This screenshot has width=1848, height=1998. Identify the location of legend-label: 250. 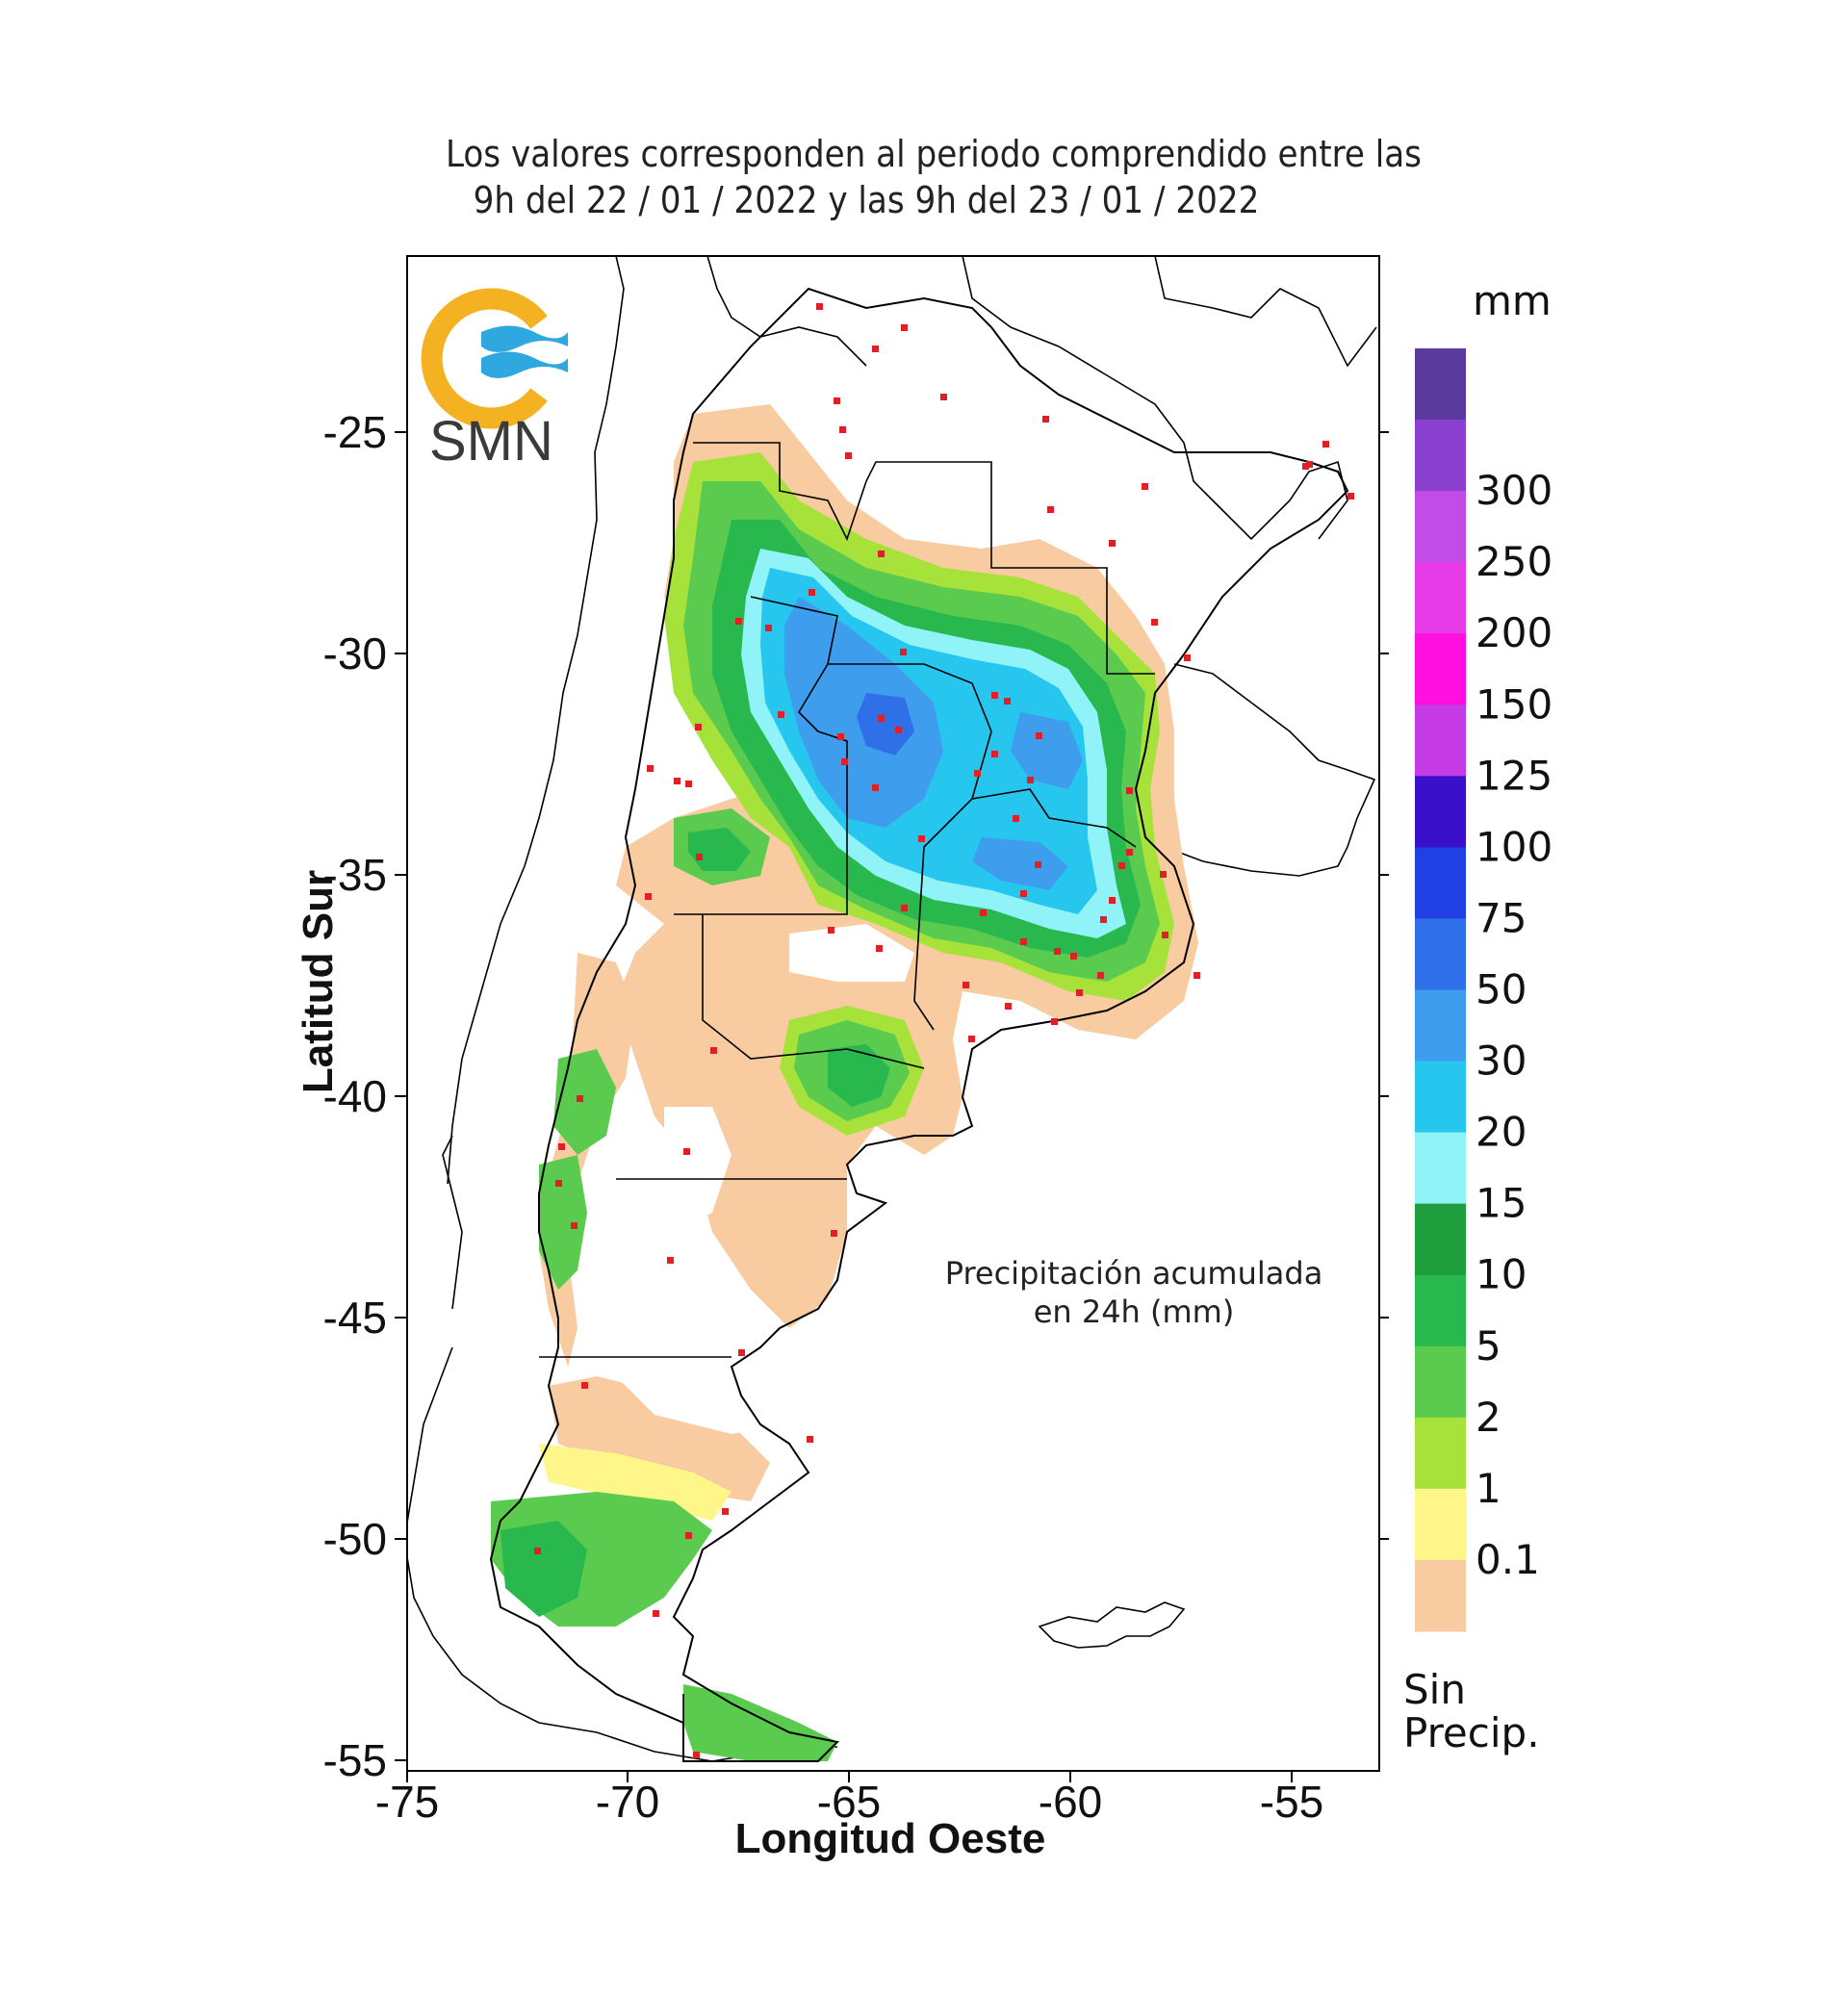
(1514, 561).